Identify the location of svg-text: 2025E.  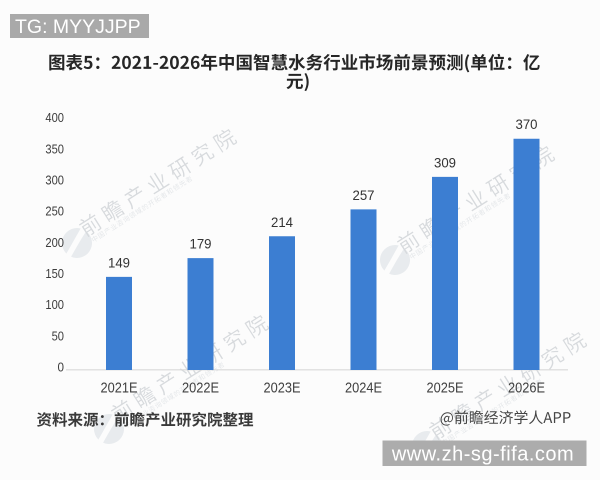
(445, 389).